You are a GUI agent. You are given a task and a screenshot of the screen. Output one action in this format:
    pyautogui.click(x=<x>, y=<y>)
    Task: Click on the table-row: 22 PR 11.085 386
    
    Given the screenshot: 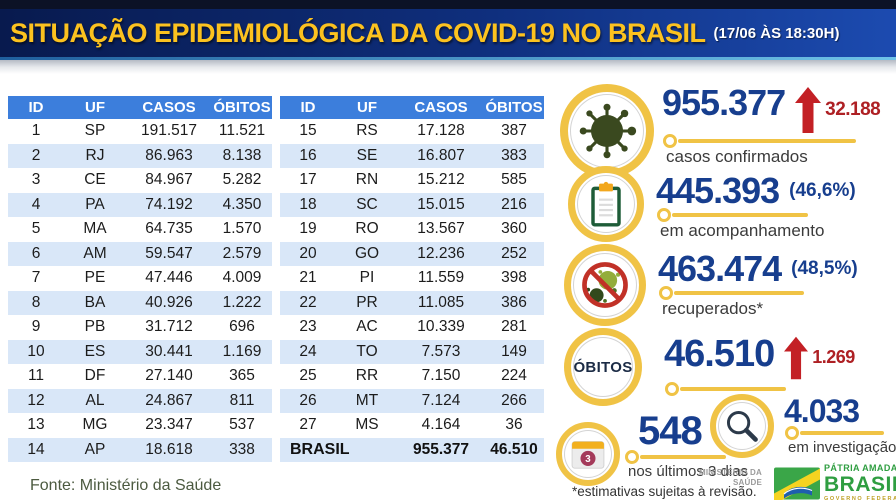 What is the action you would take?
    pyautogui.click(x=412, y=302)
    